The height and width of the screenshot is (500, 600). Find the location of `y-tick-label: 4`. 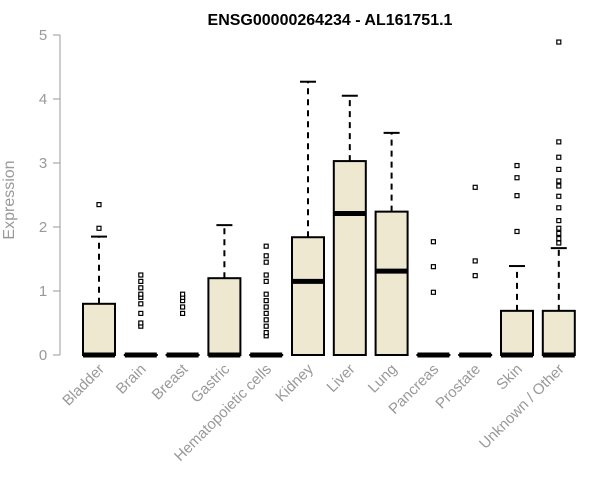

y-tick-label: 4 is located at coordinates (43, 99).